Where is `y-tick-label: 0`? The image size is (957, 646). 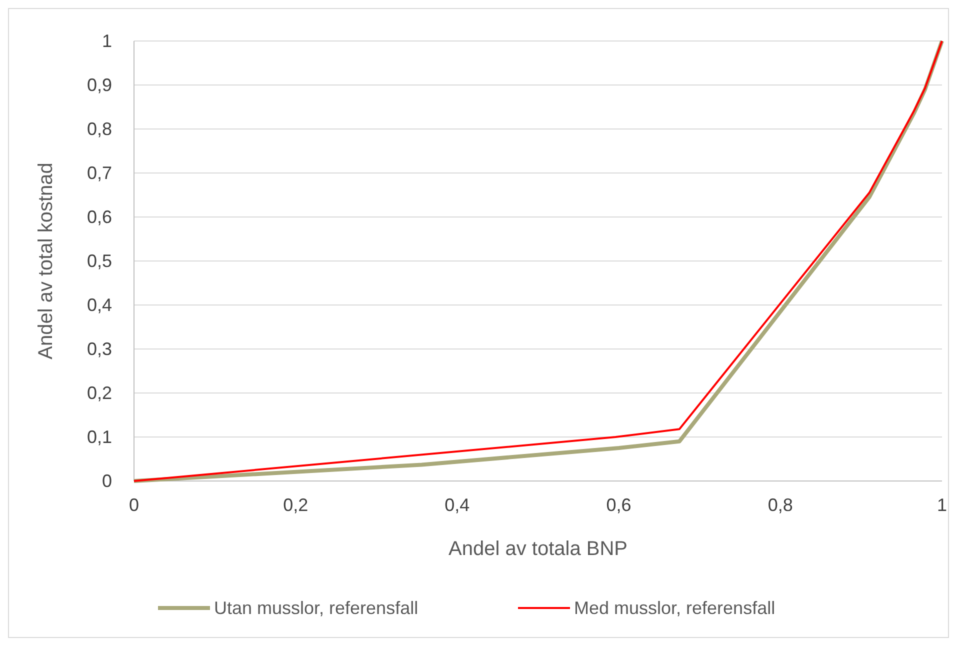
y-tick-label: 0 is located at coordinates (107, 481).